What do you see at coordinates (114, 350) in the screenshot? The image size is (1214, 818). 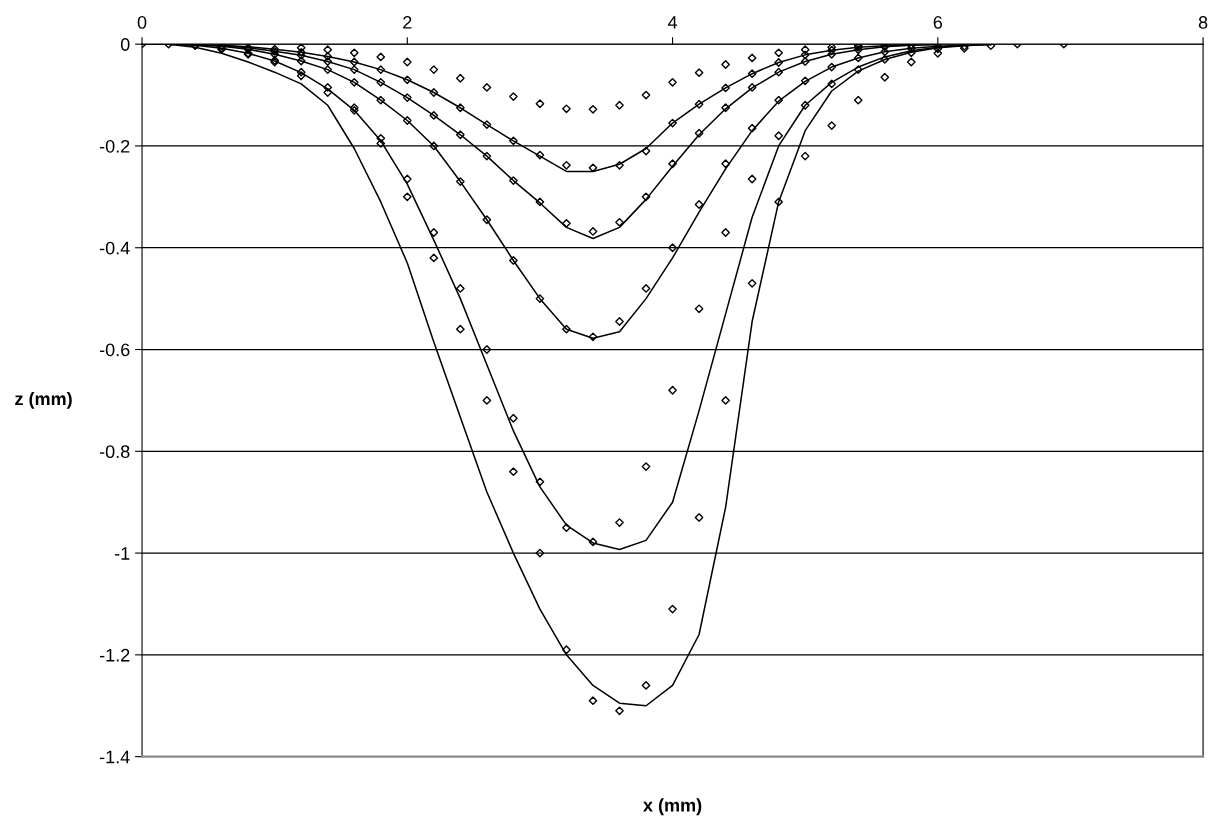 I see `y-tick-label: -0.6` at bounding box center [114, 350].